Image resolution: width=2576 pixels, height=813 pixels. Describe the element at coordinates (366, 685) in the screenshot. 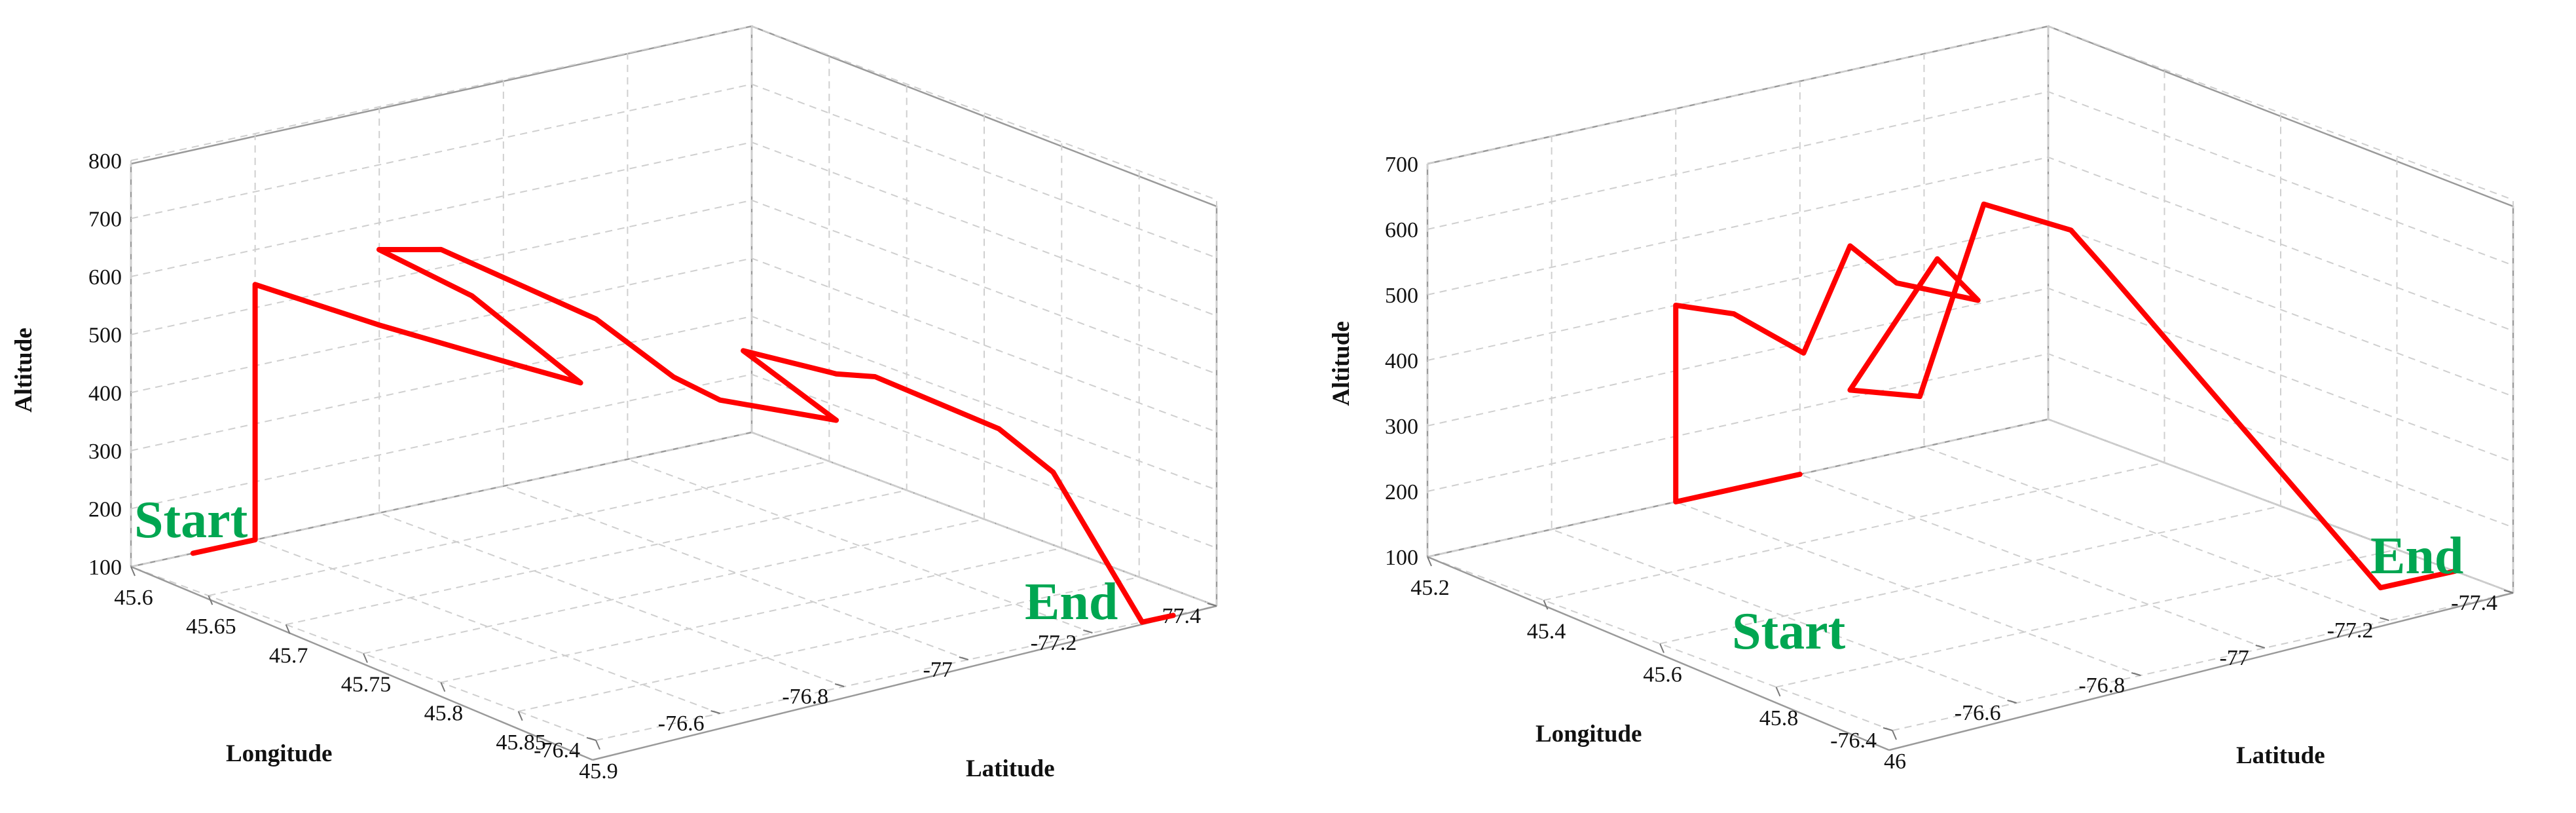

I see `y-tick-label: 45.75` at that location.